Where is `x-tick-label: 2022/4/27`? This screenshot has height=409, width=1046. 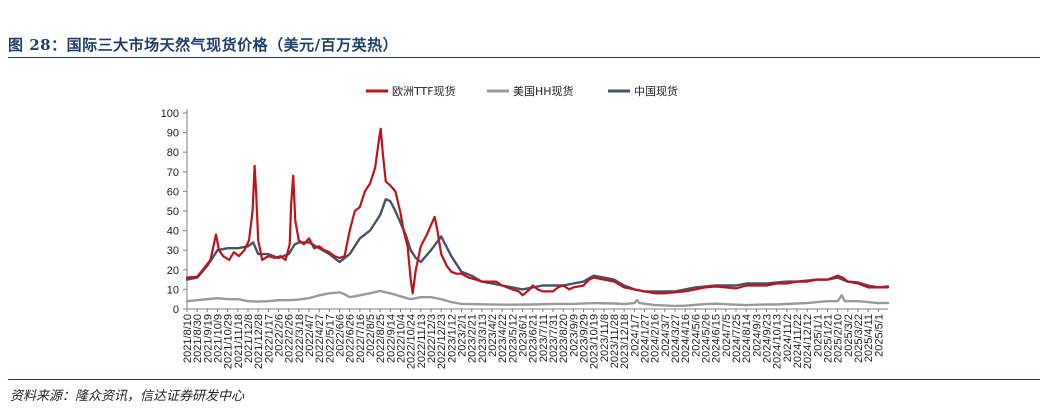
x-tick-label: 2022/4/27 is located at coordinates (320, 338).